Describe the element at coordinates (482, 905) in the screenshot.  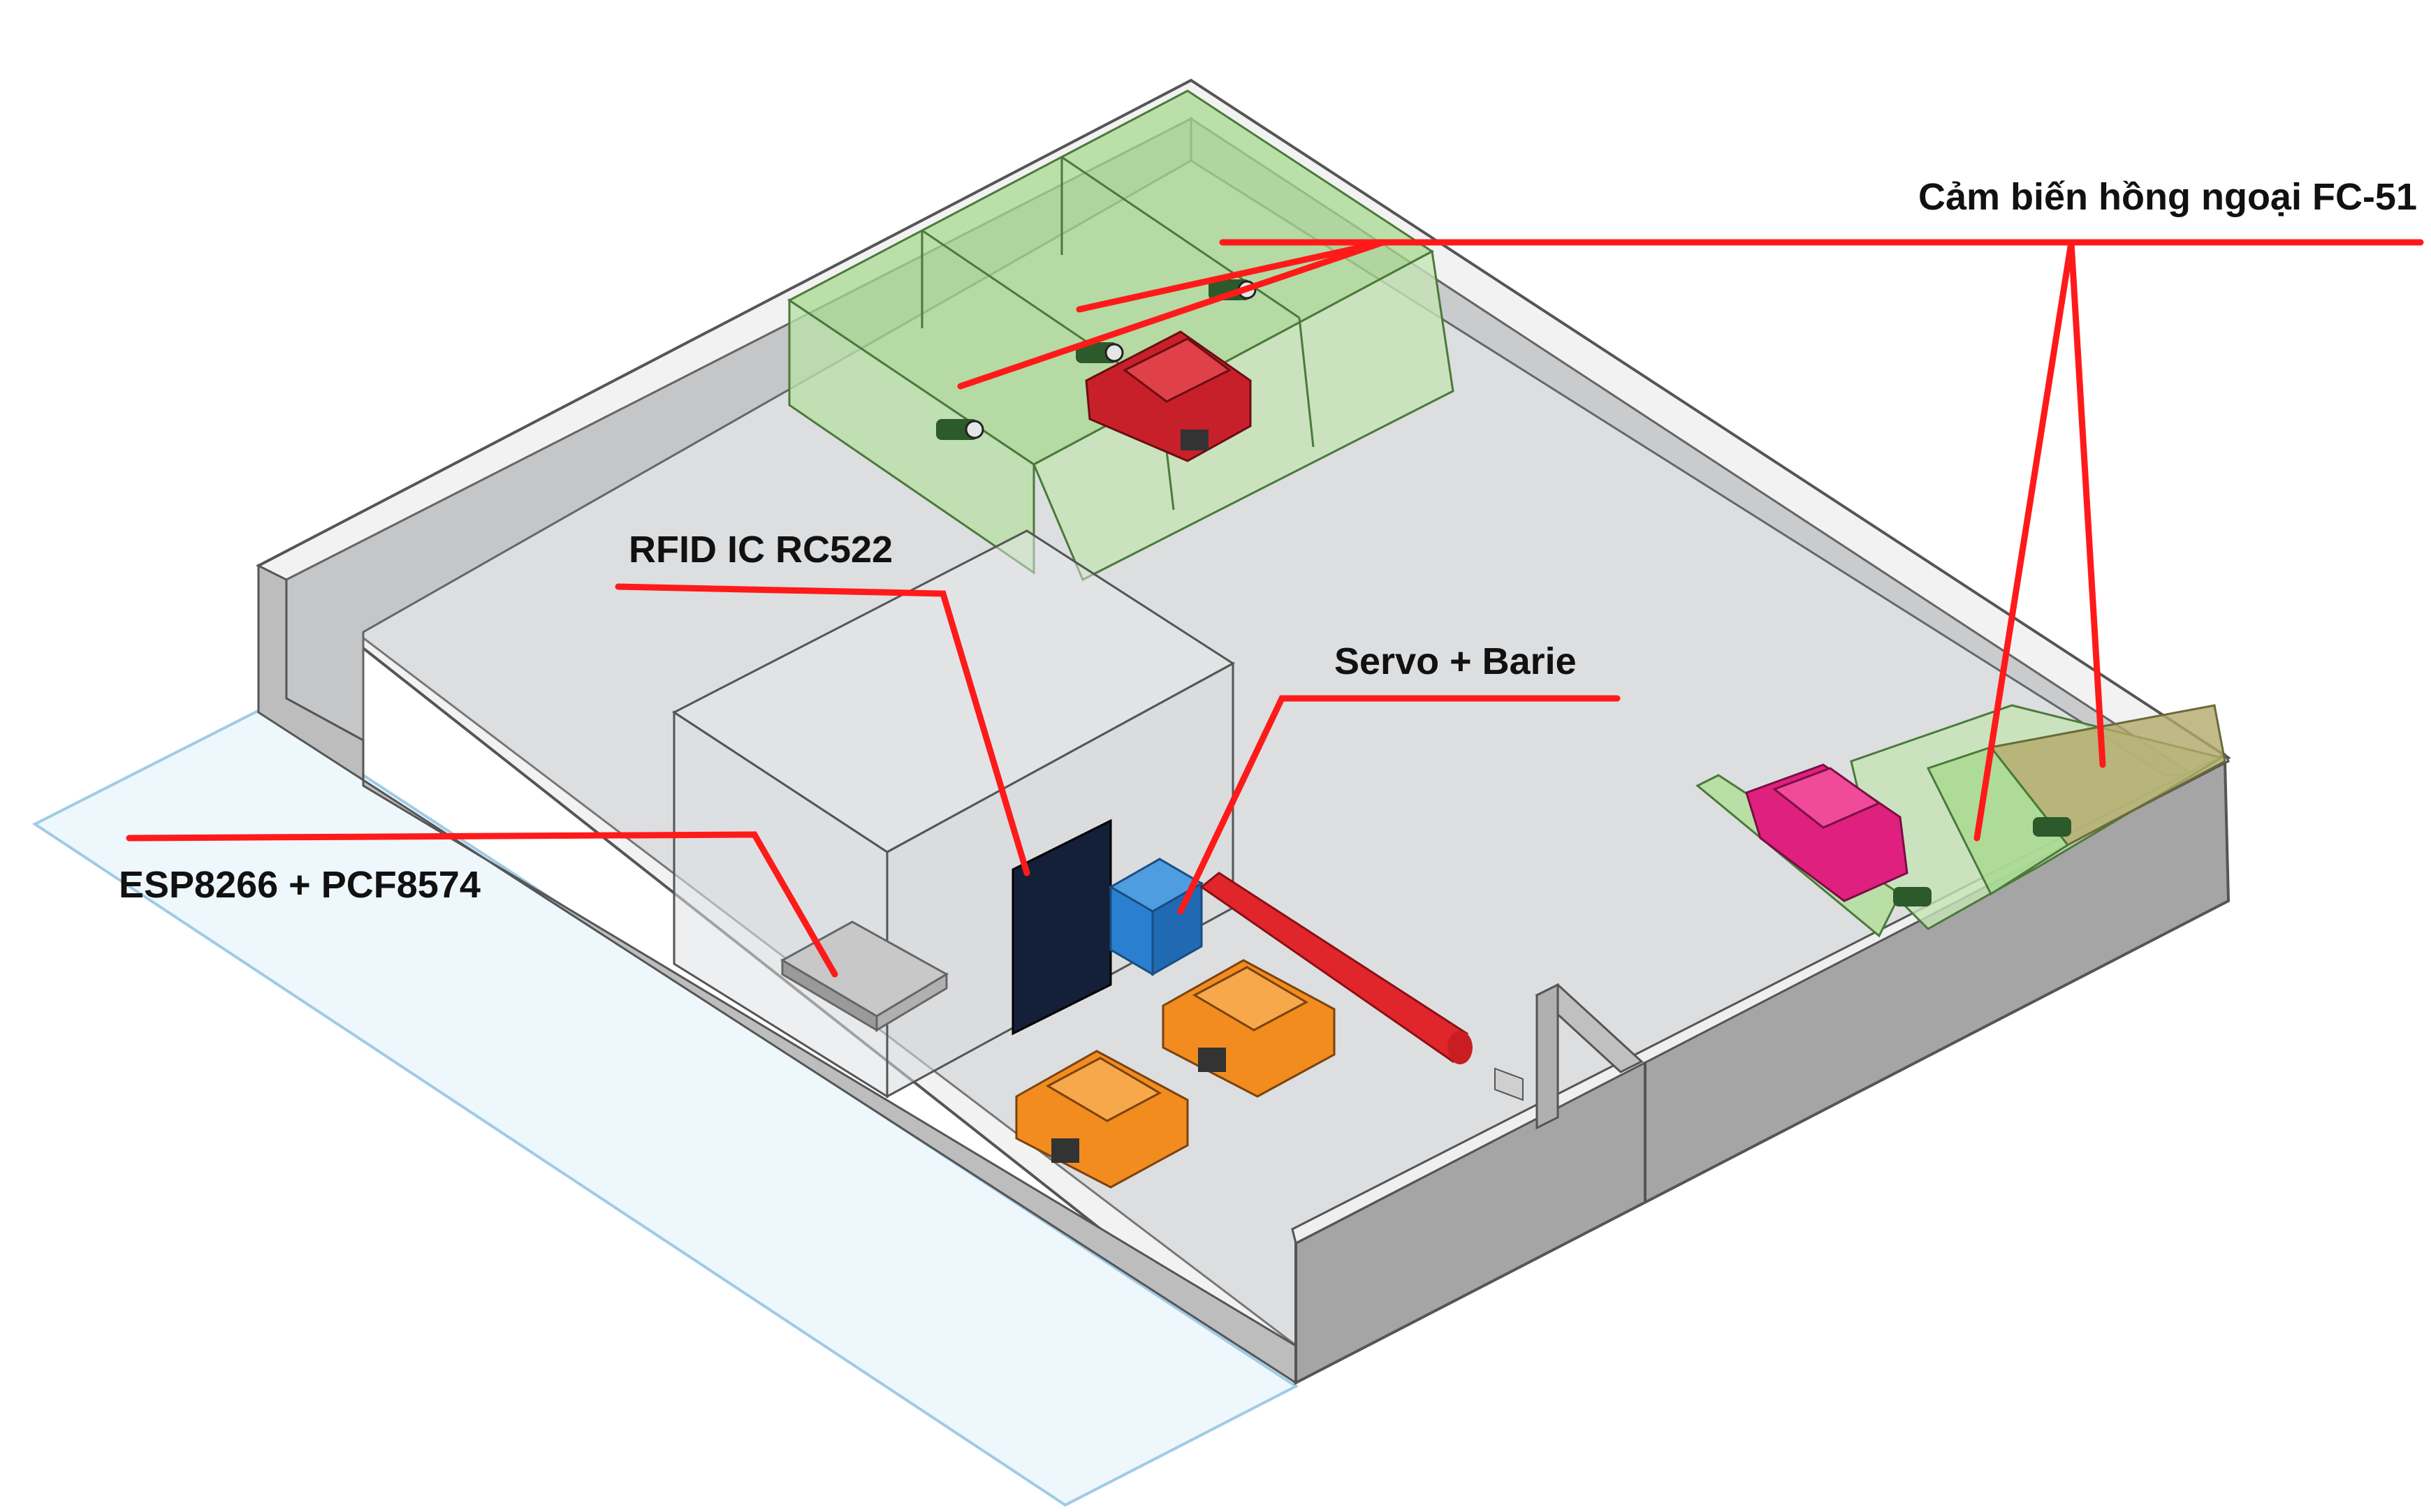
I see `esp-callout-line` at that location.